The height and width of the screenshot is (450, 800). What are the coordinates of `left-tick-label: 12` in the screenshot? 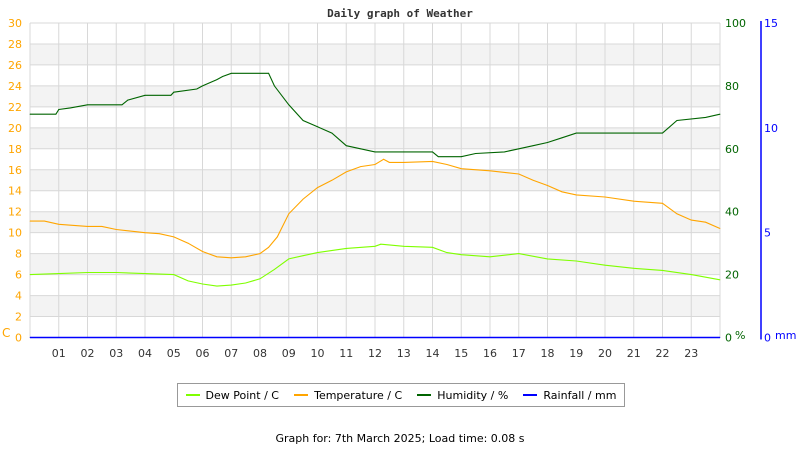 It's located at (15, 212).